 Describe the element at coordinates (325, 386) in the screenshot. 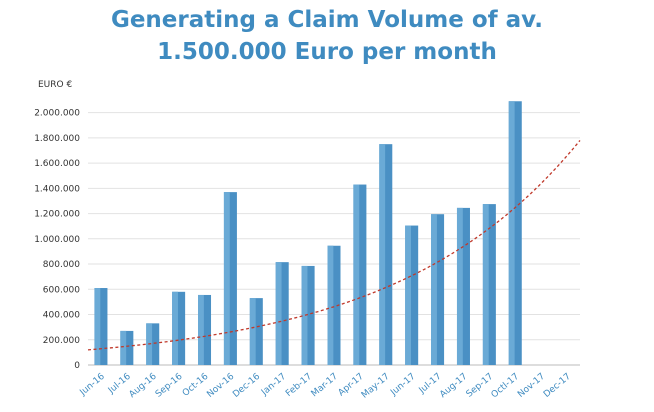

I see `x-tick-label: Mar-17` at that location.